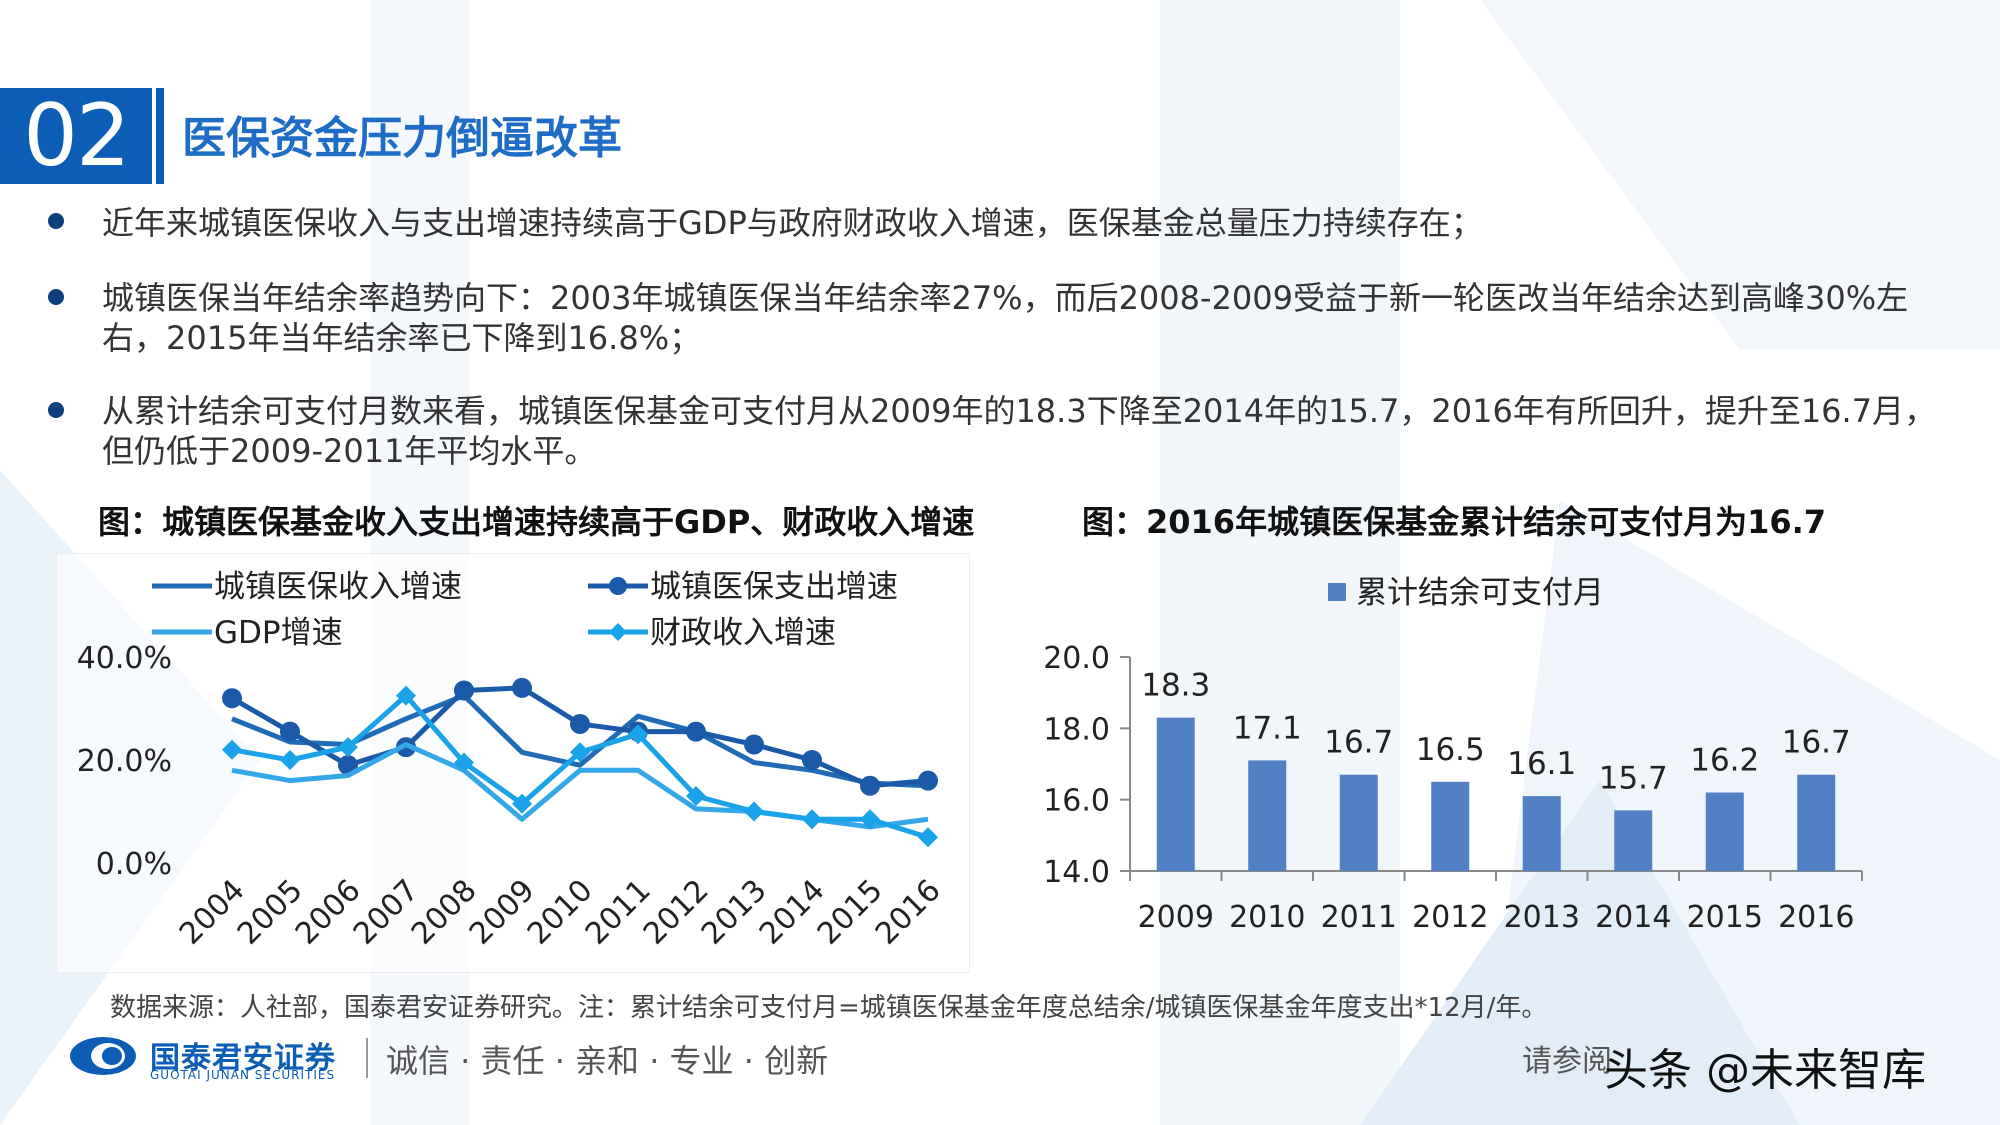 This screenshot has height=1125, width=2000. I want to click on x-tick-label: 2008, so click(444, 912).